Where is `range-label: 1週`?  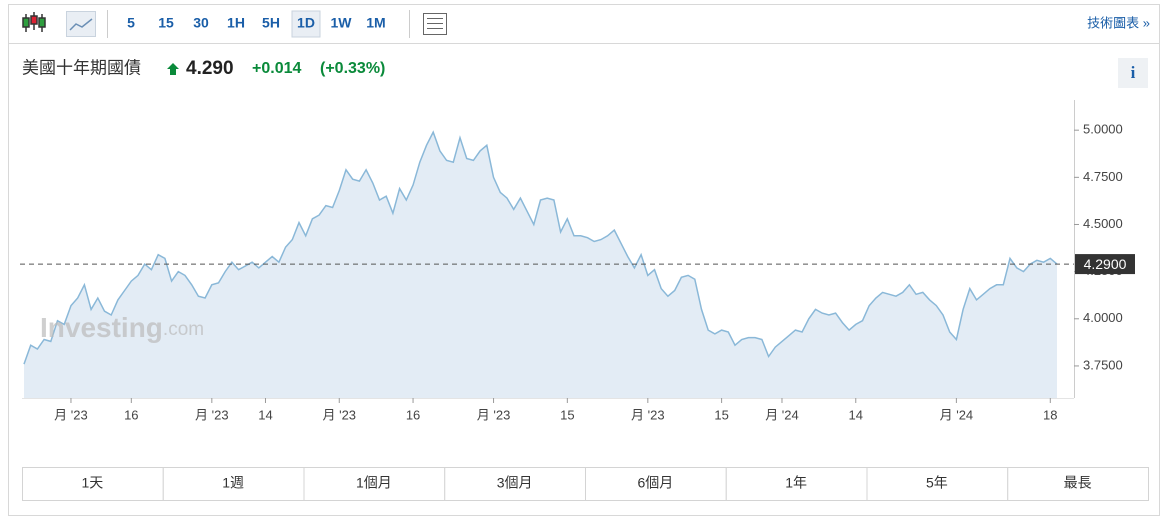
range-label: 1週 is located at coordinates (233, 483).